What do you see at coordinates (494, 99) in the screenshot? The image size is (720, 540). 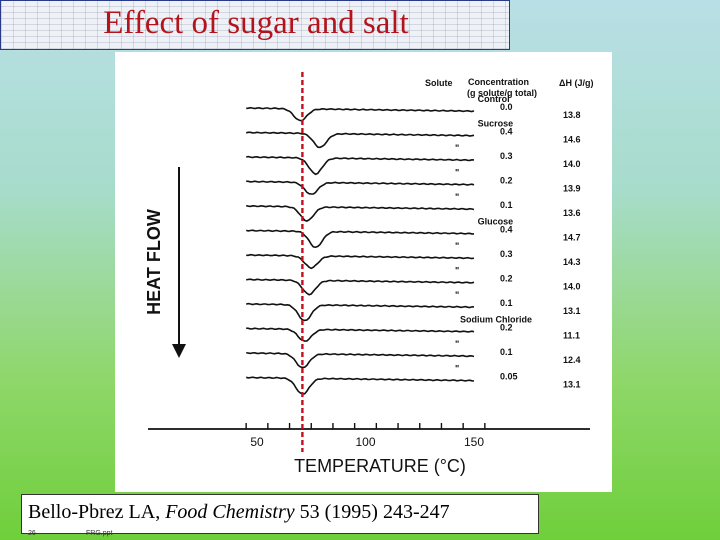 I see `series-solute-label: Control` at bounding box center [494, 99].